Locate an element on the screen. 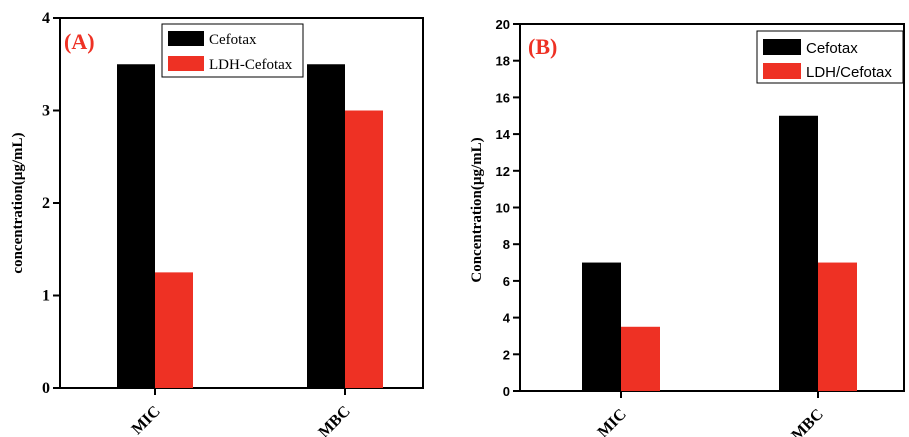  legend-label-b-0: Cefotax is located at coordinates (832, 48).